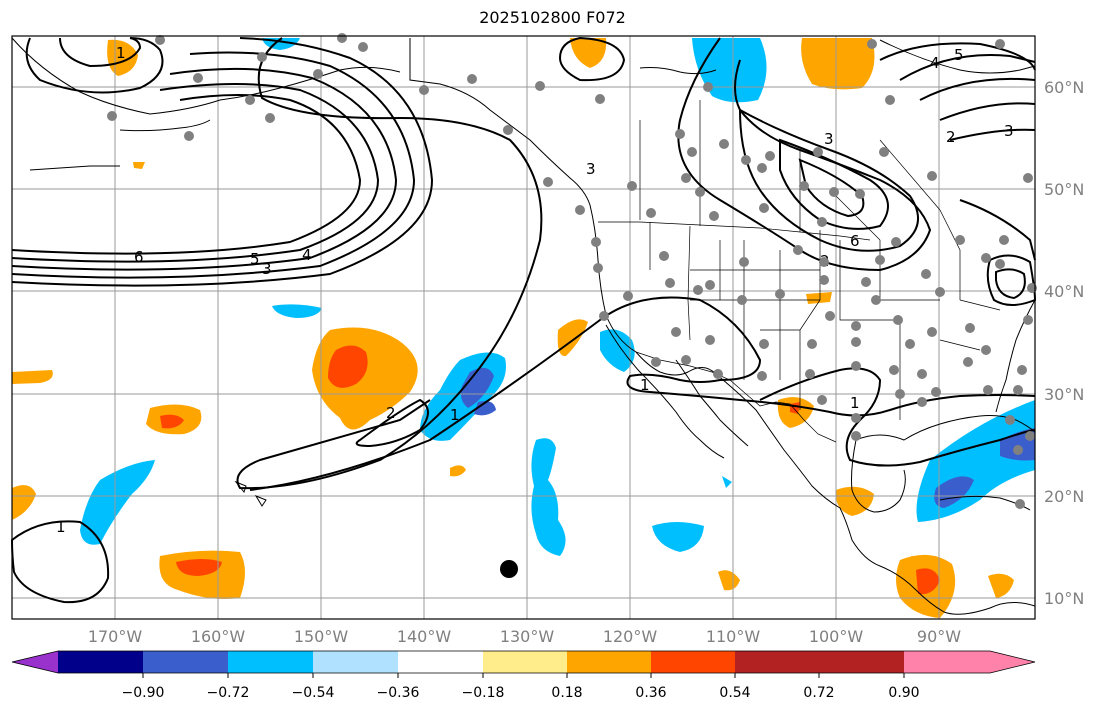  What do you see at coordinates (35, 662) in the screenshot?
I see `colorbar-extend-min` at bounding box center [35, 662].